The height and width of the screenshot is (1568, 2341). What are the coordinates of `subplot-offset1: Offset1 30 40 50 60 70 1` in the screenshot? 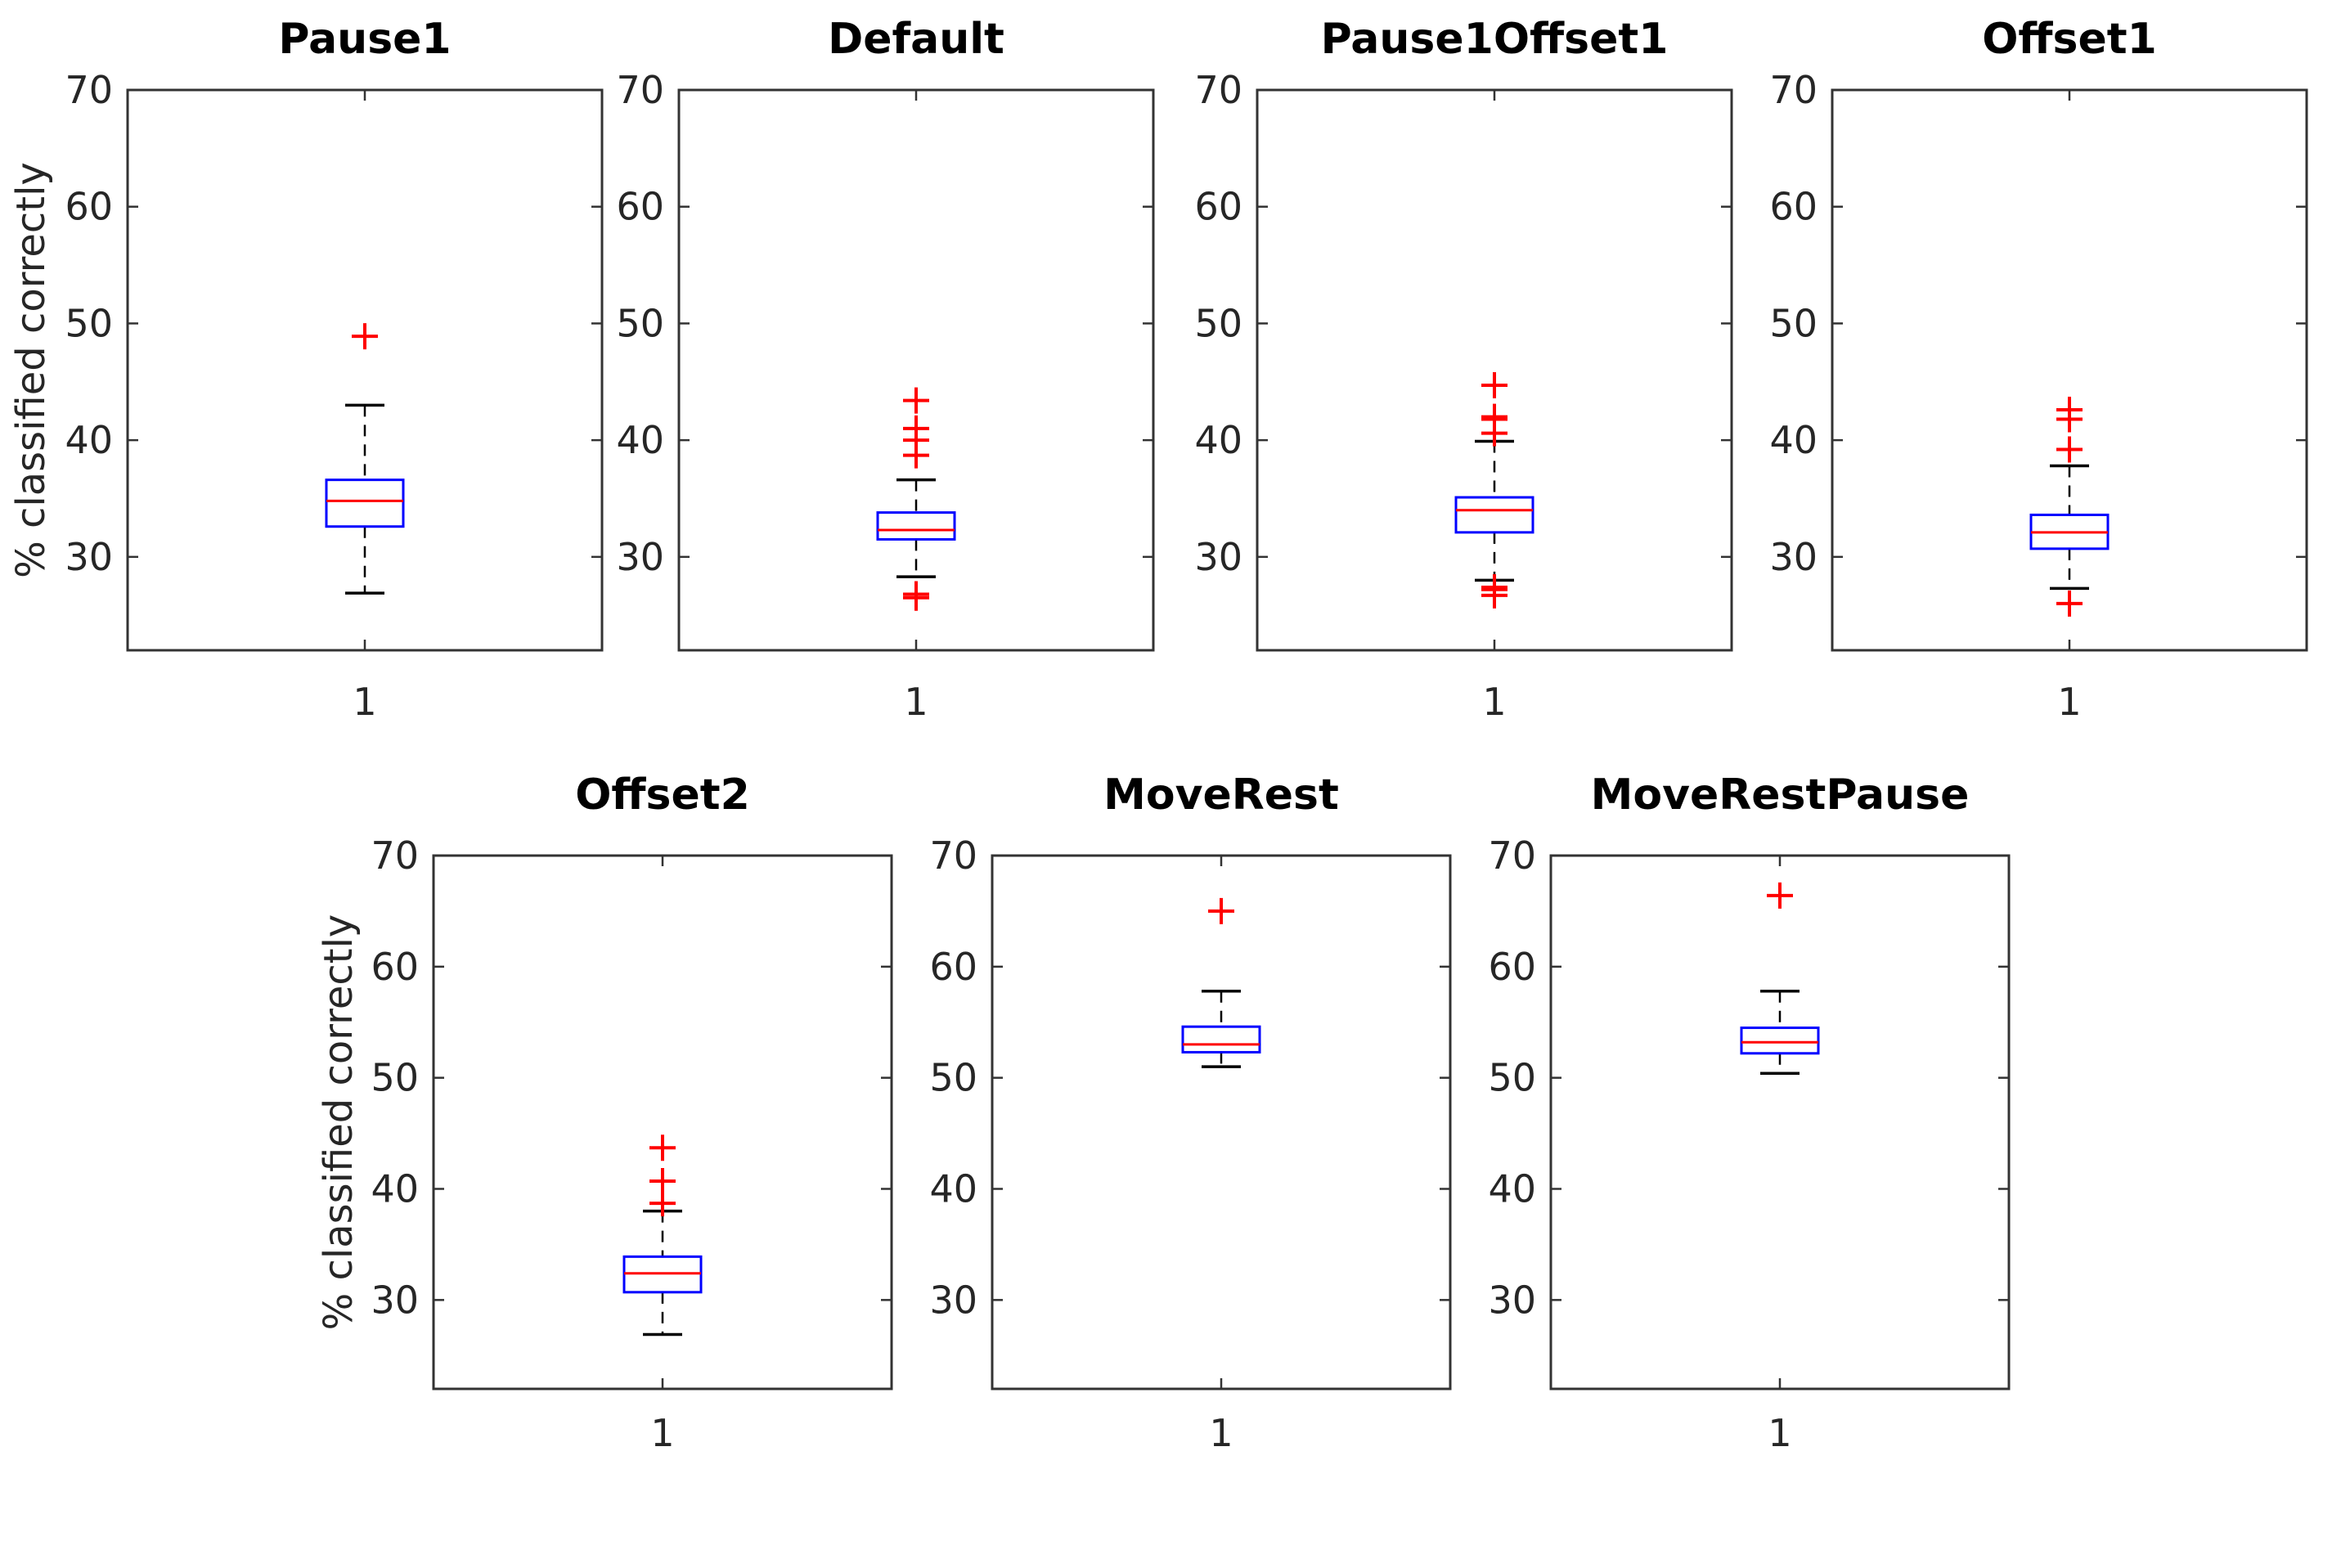 It's located at (2038, 369).